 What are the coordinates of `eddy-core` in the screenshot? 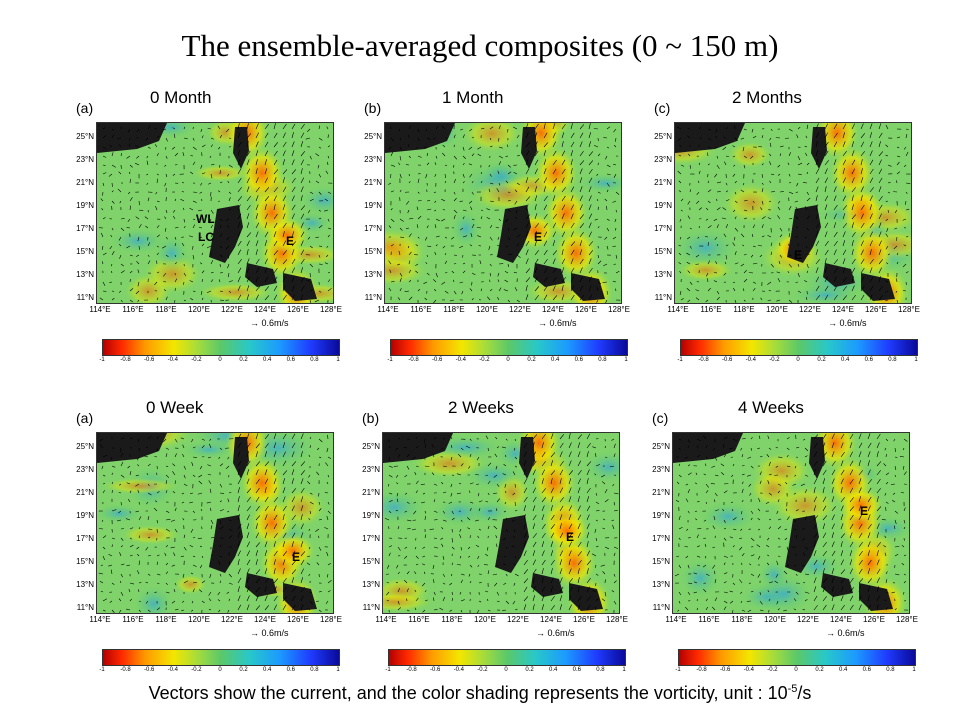 It's located at (567, 531).